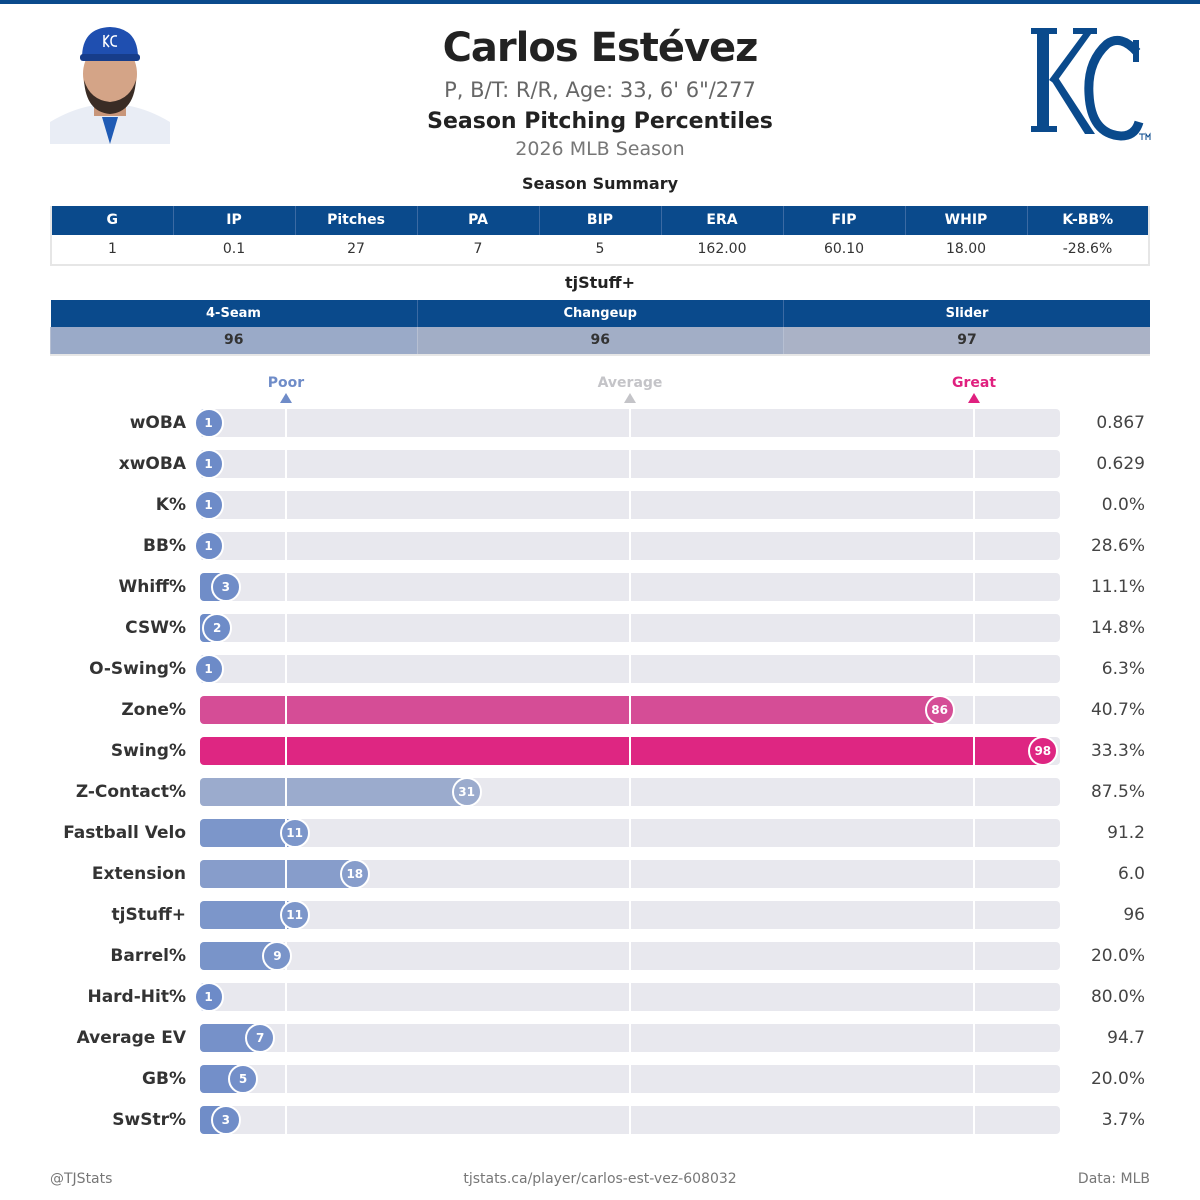  I want to click on summary-header-cell: PA, so click(477, 220).